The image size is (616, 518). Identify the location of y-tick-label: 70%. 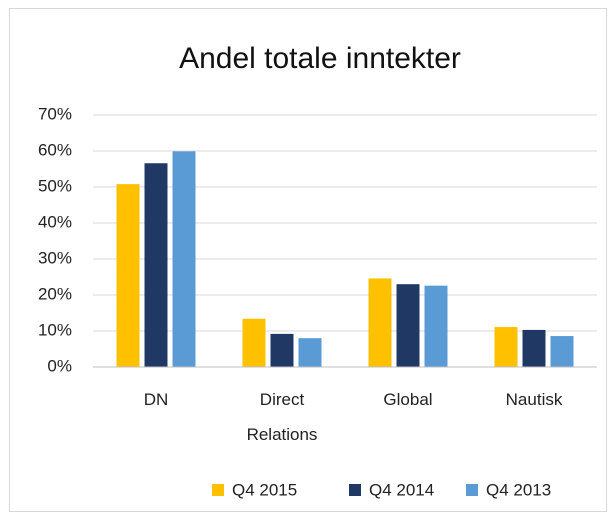
(55, 113).